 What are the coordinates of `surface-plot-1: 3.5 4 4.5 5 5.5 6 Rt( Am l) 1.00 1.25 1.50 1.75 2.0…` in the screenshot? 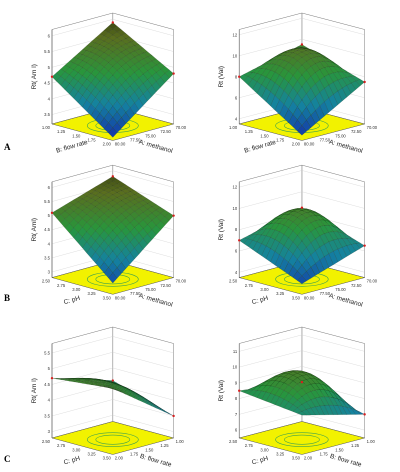 It's located at (109, 83).